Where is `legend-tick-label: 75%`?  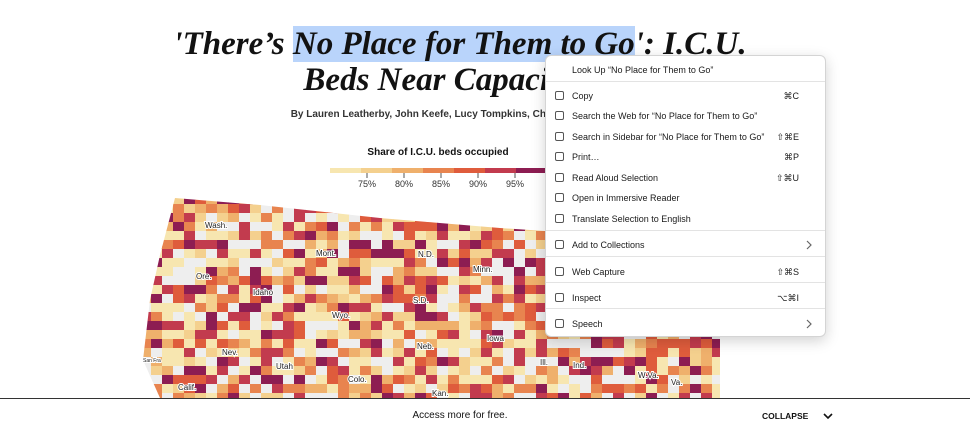 legend-tick-label: 75% is located at coordinates (367, 184).